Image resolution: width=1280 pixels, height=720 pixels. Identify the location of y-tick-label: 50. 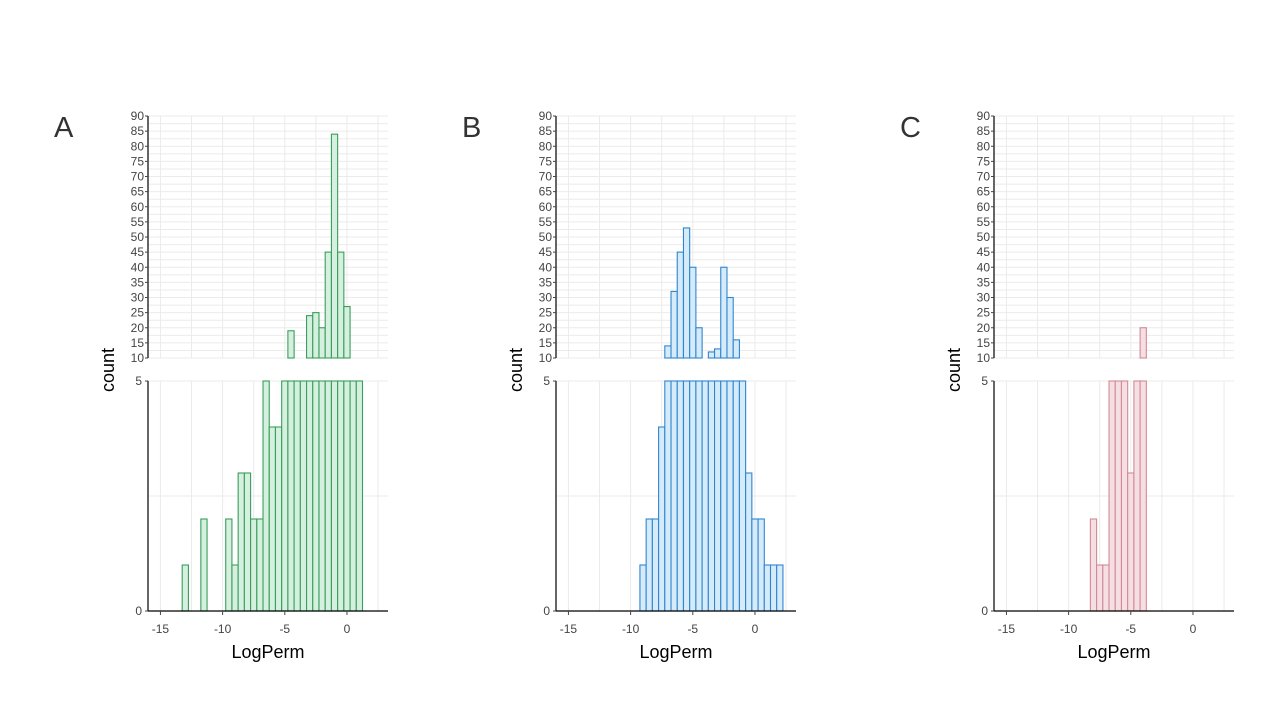
(138, 237).